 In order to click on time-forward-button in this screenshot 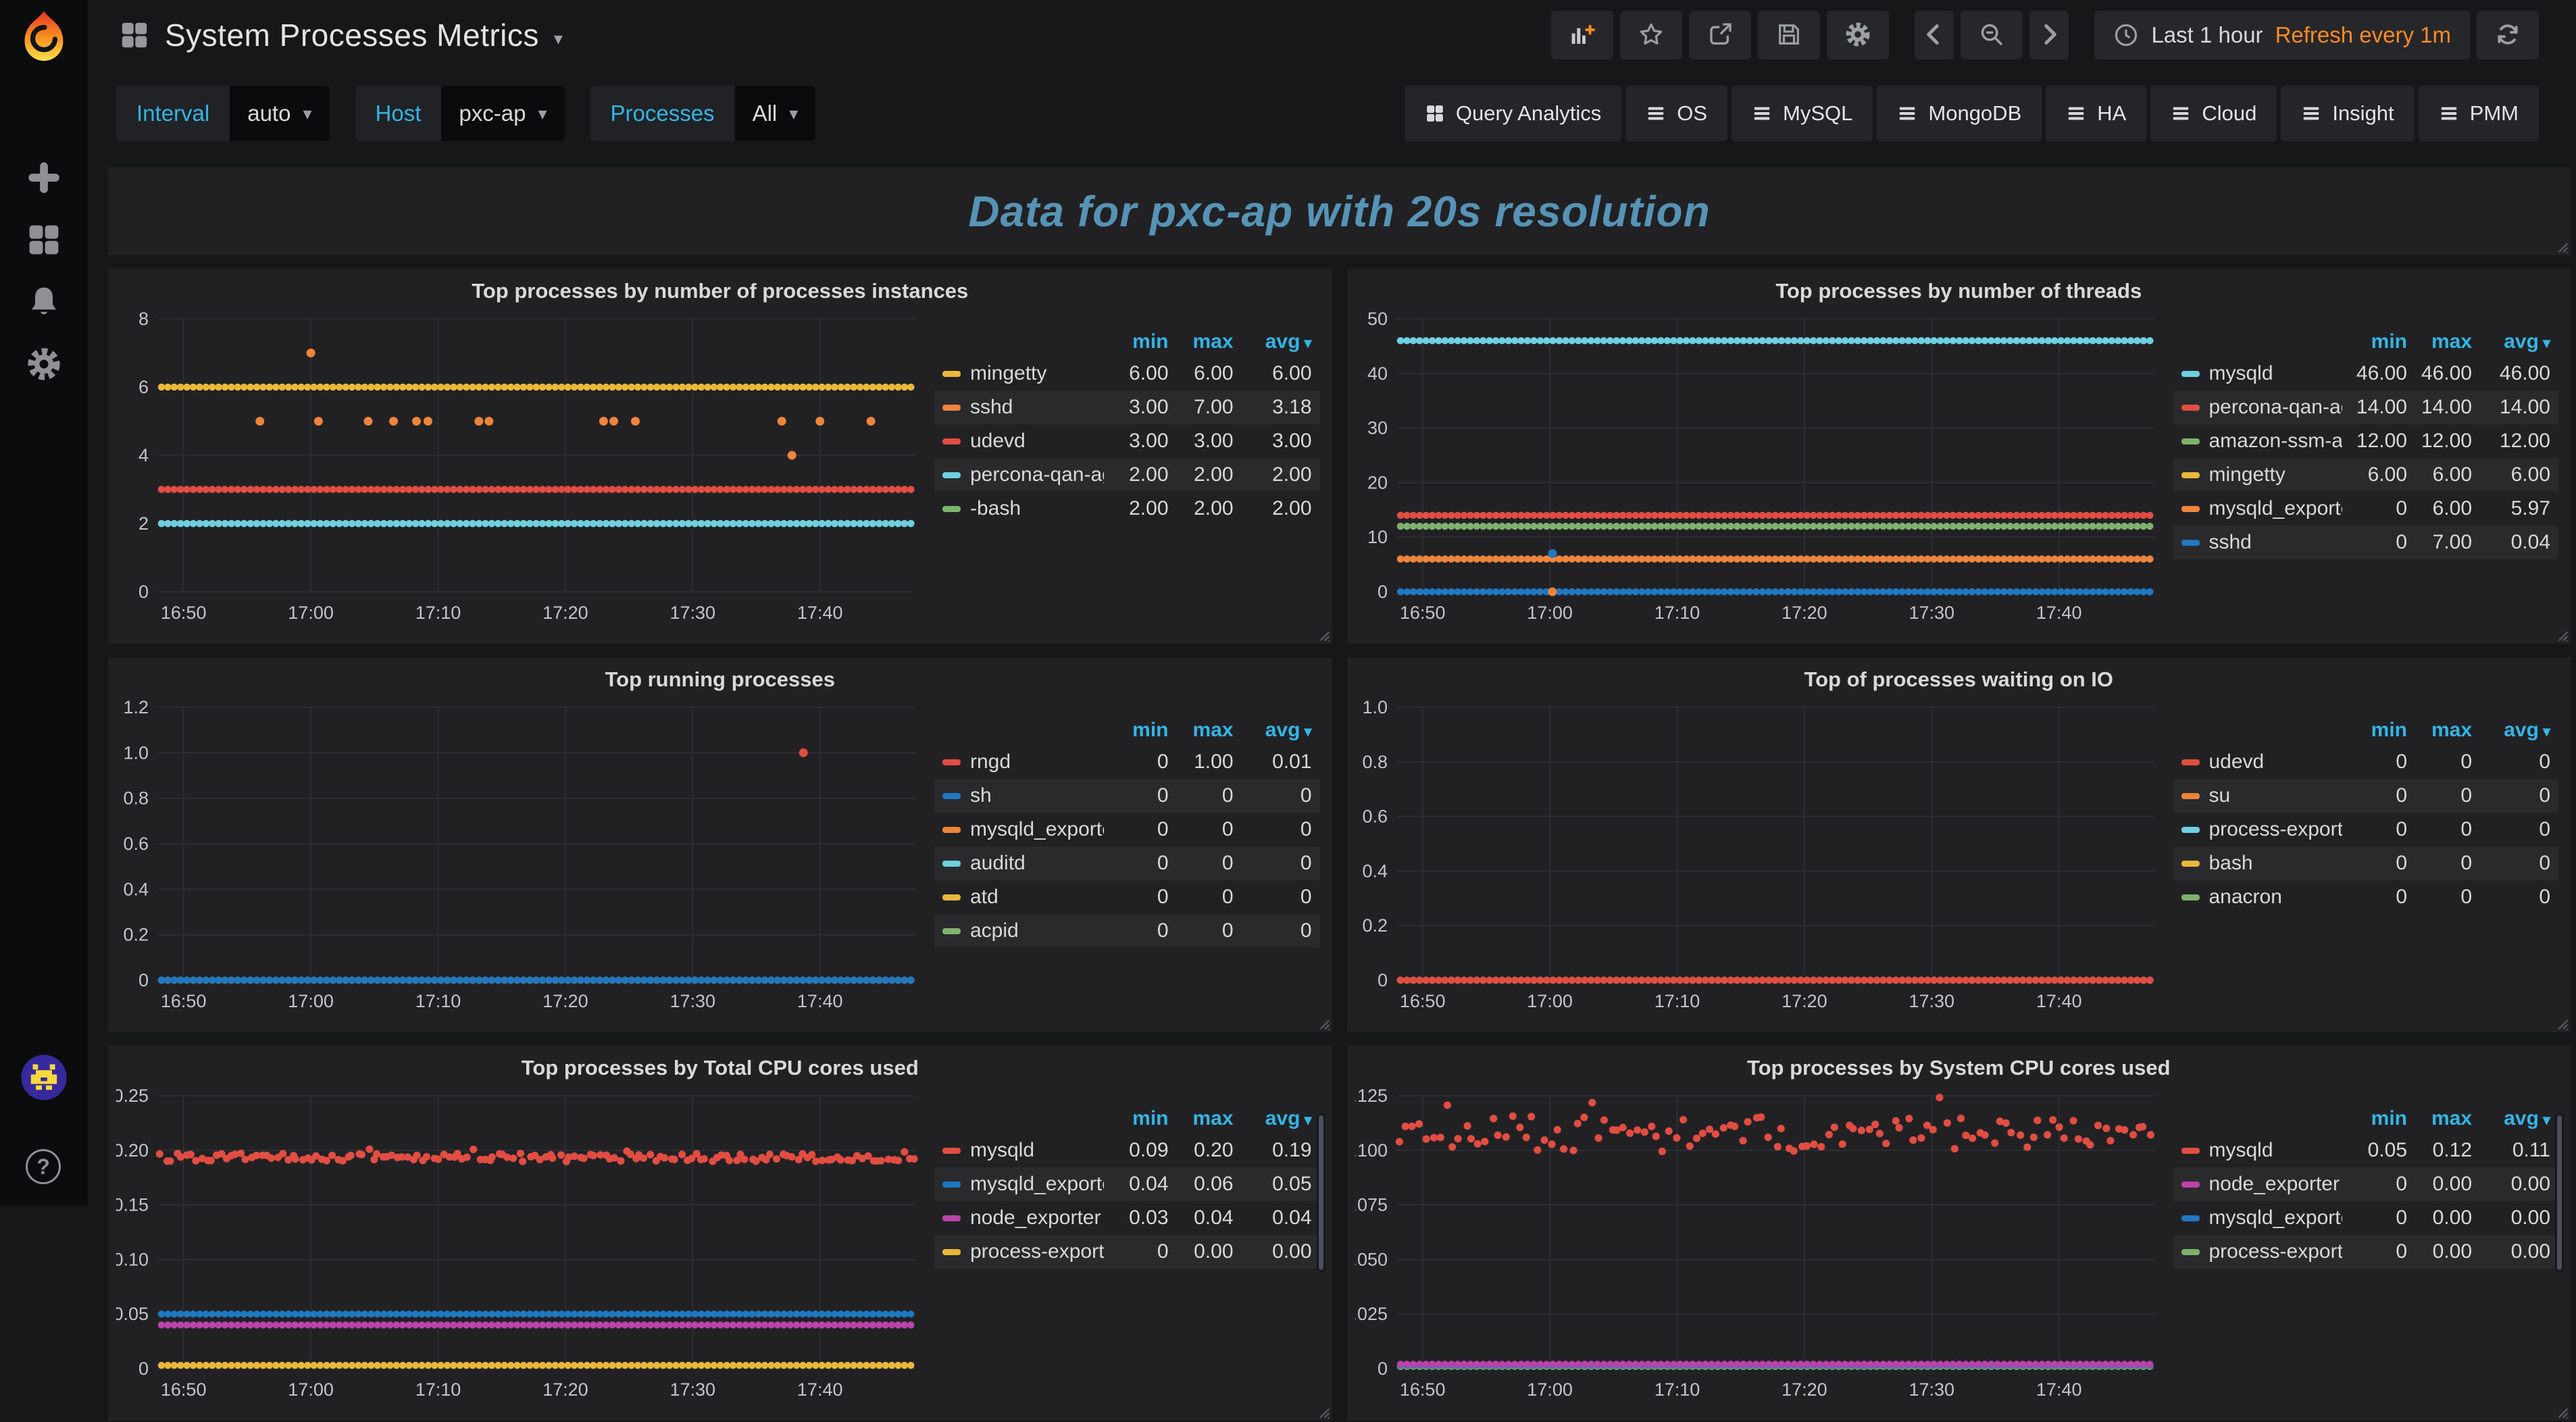, I will do `click(2049, 35)`.